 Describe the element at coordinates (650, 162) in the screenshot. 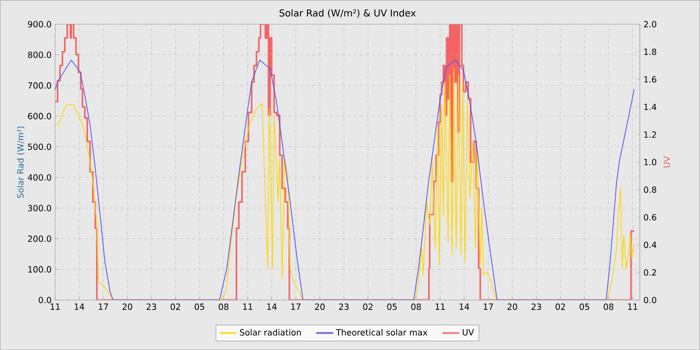

I see `y2-tick-label: 1.0` at that location.